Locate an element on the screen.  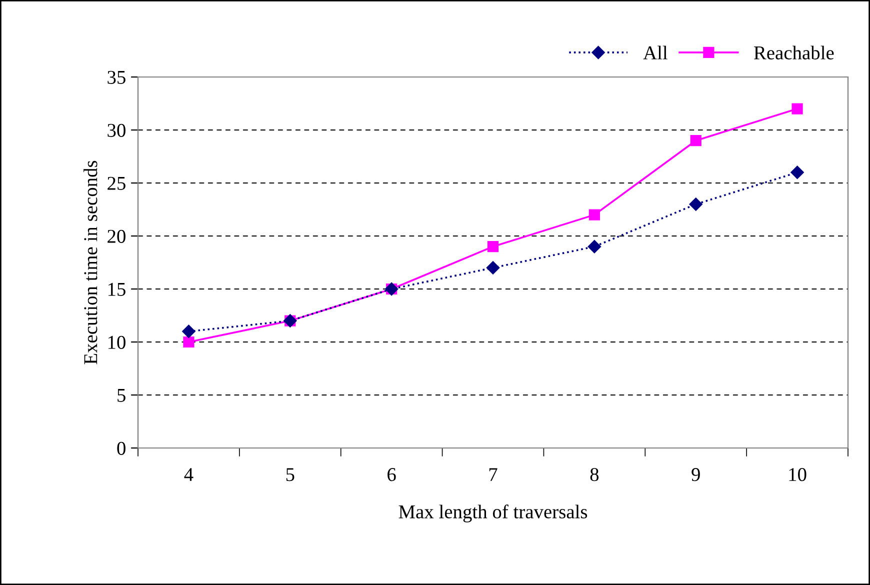
legend-label: All is located at coordinates (655, 53).